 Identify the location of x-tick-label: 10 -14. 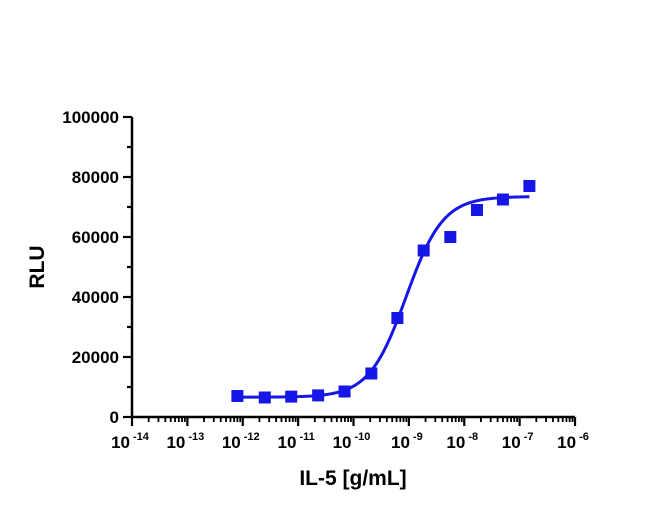
(130, 441).